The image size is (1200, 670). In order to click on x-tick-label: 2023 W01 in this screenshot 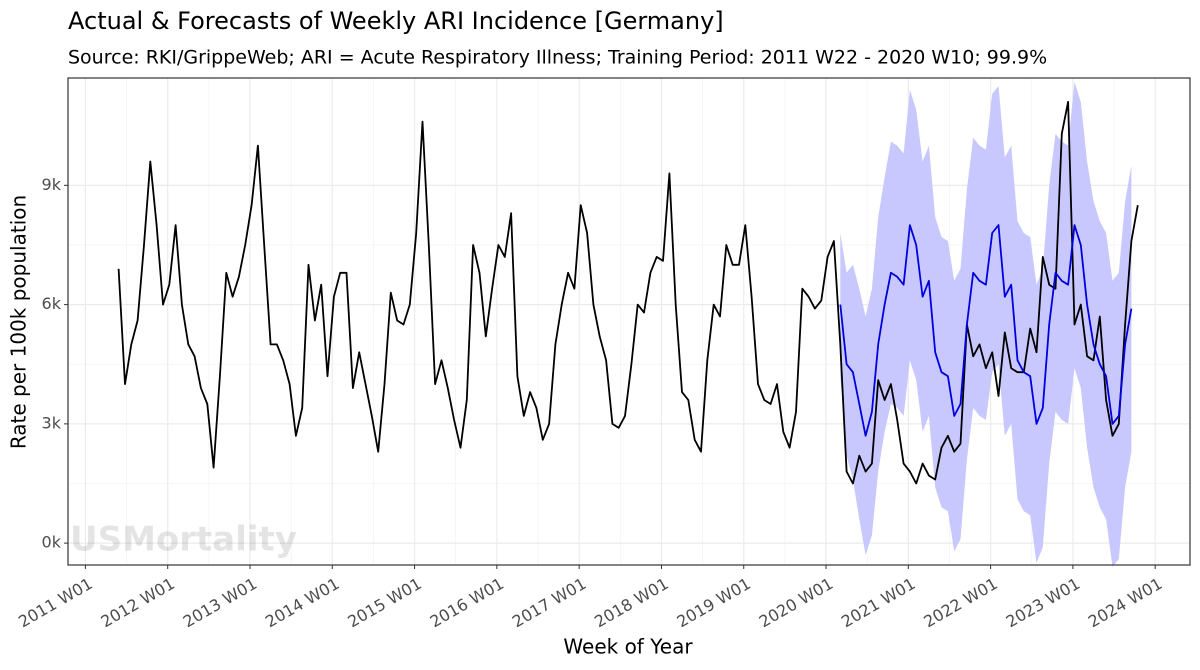, I will do `click(1043, 602)`.